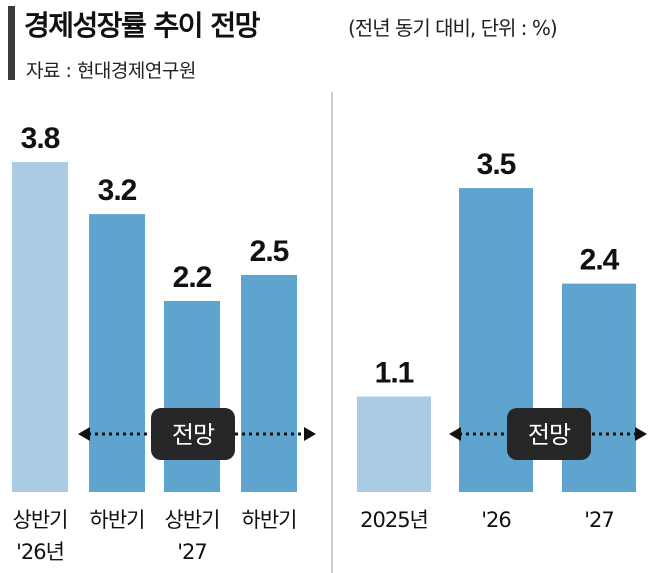 The height and width of the screenshot is (573, 650). What do you see at coordinates (40, 552) in the screenshot?
I see `category-label: '26년` at bounding box center [40, 552].